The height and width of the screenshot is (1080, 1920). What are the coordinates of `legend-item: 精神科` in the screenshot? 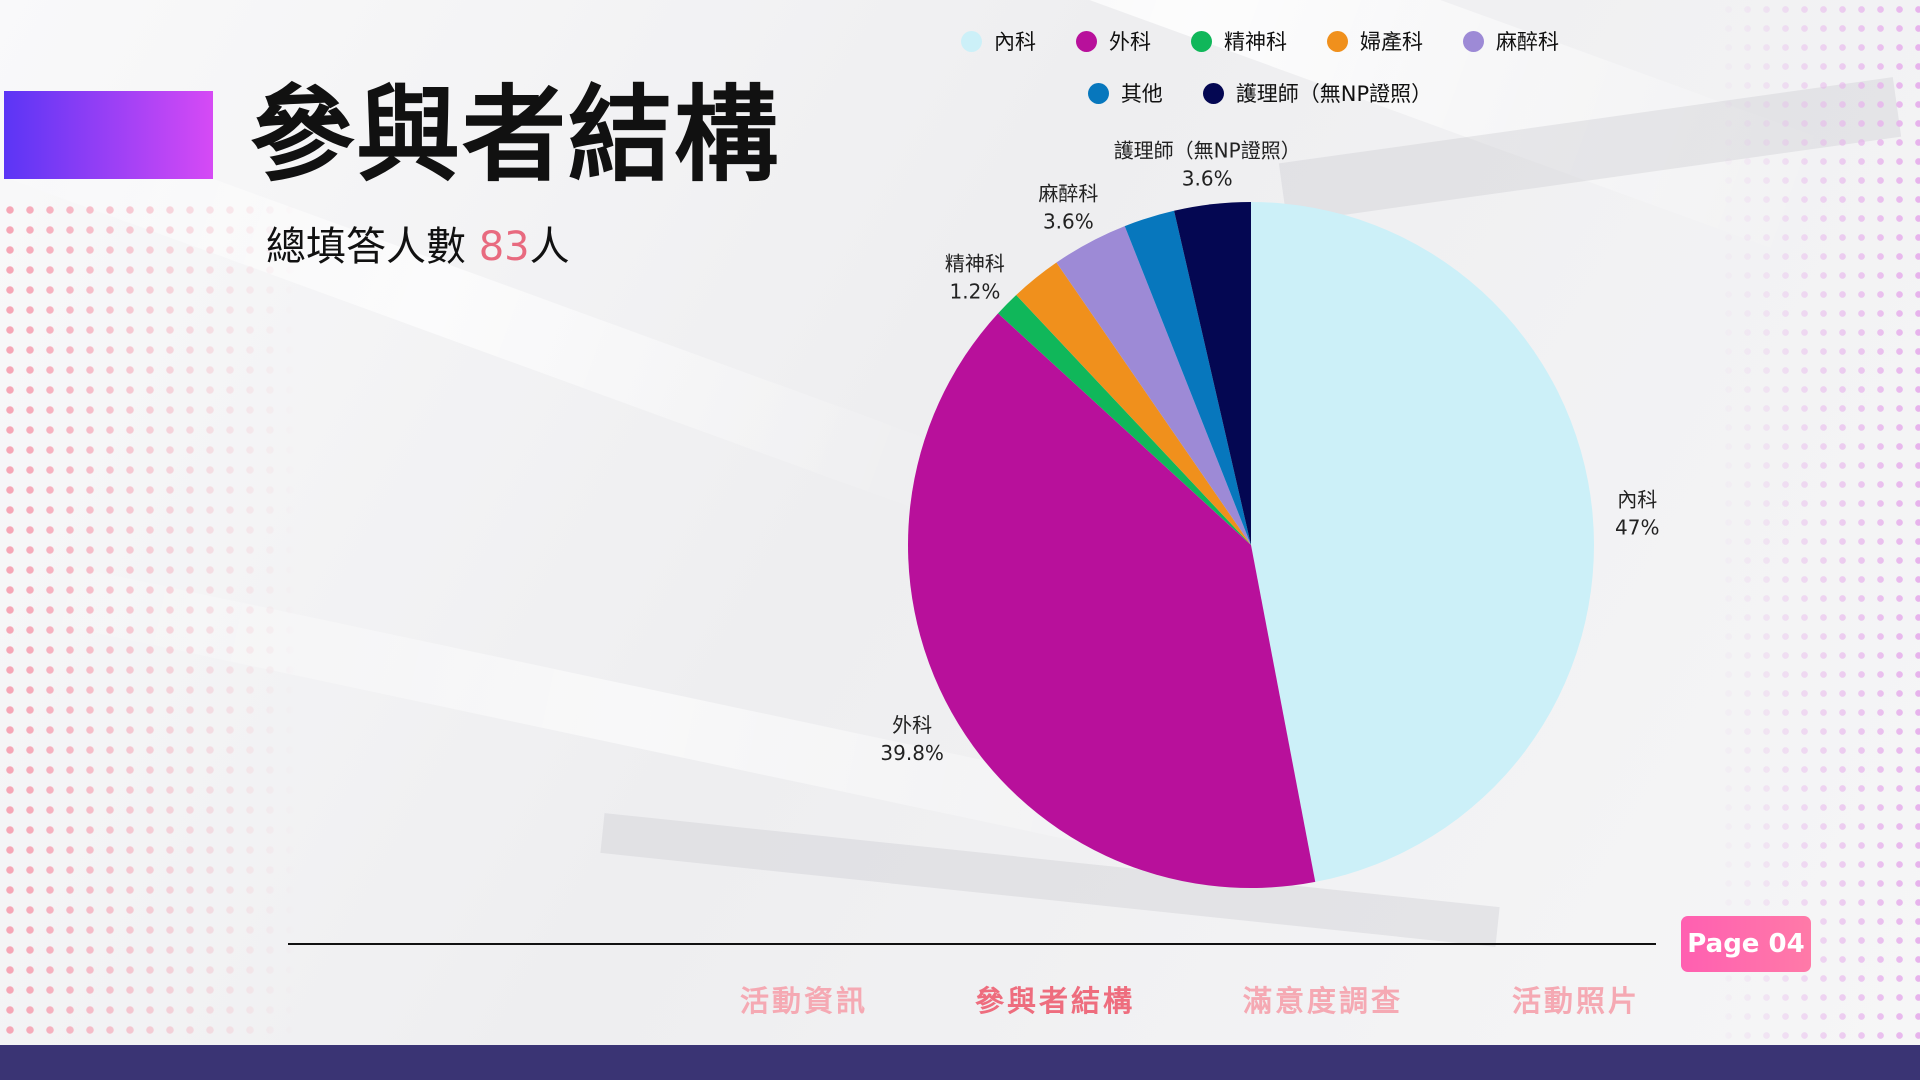 It's located at (1239, 41).